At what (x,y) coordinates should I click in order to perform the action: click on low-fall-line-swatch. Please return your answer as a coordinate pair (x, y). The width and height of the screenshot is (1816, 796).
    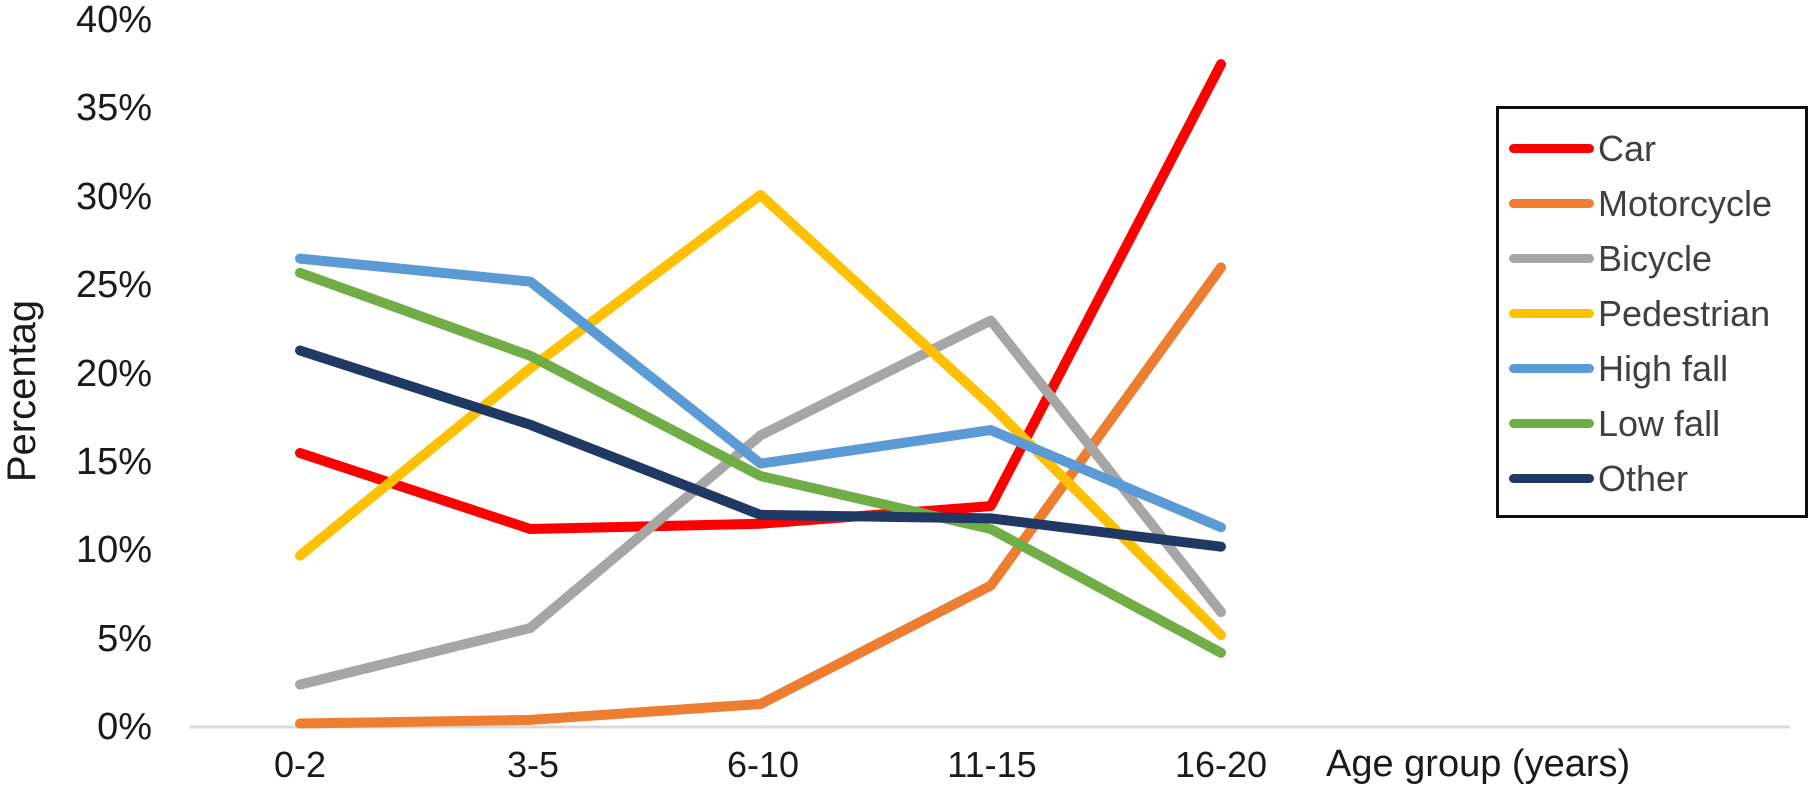
    Looking at the image, I should click on (1551, 423).